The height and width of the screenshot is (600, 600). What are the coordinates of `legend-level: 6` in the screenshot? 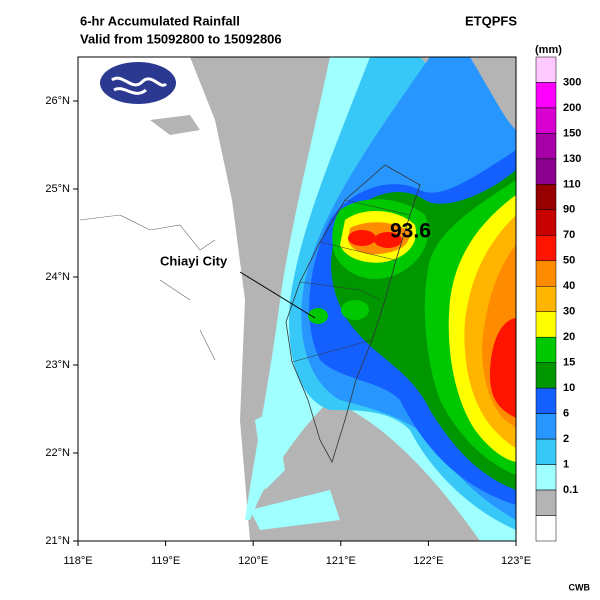 It's located at (566, 414).